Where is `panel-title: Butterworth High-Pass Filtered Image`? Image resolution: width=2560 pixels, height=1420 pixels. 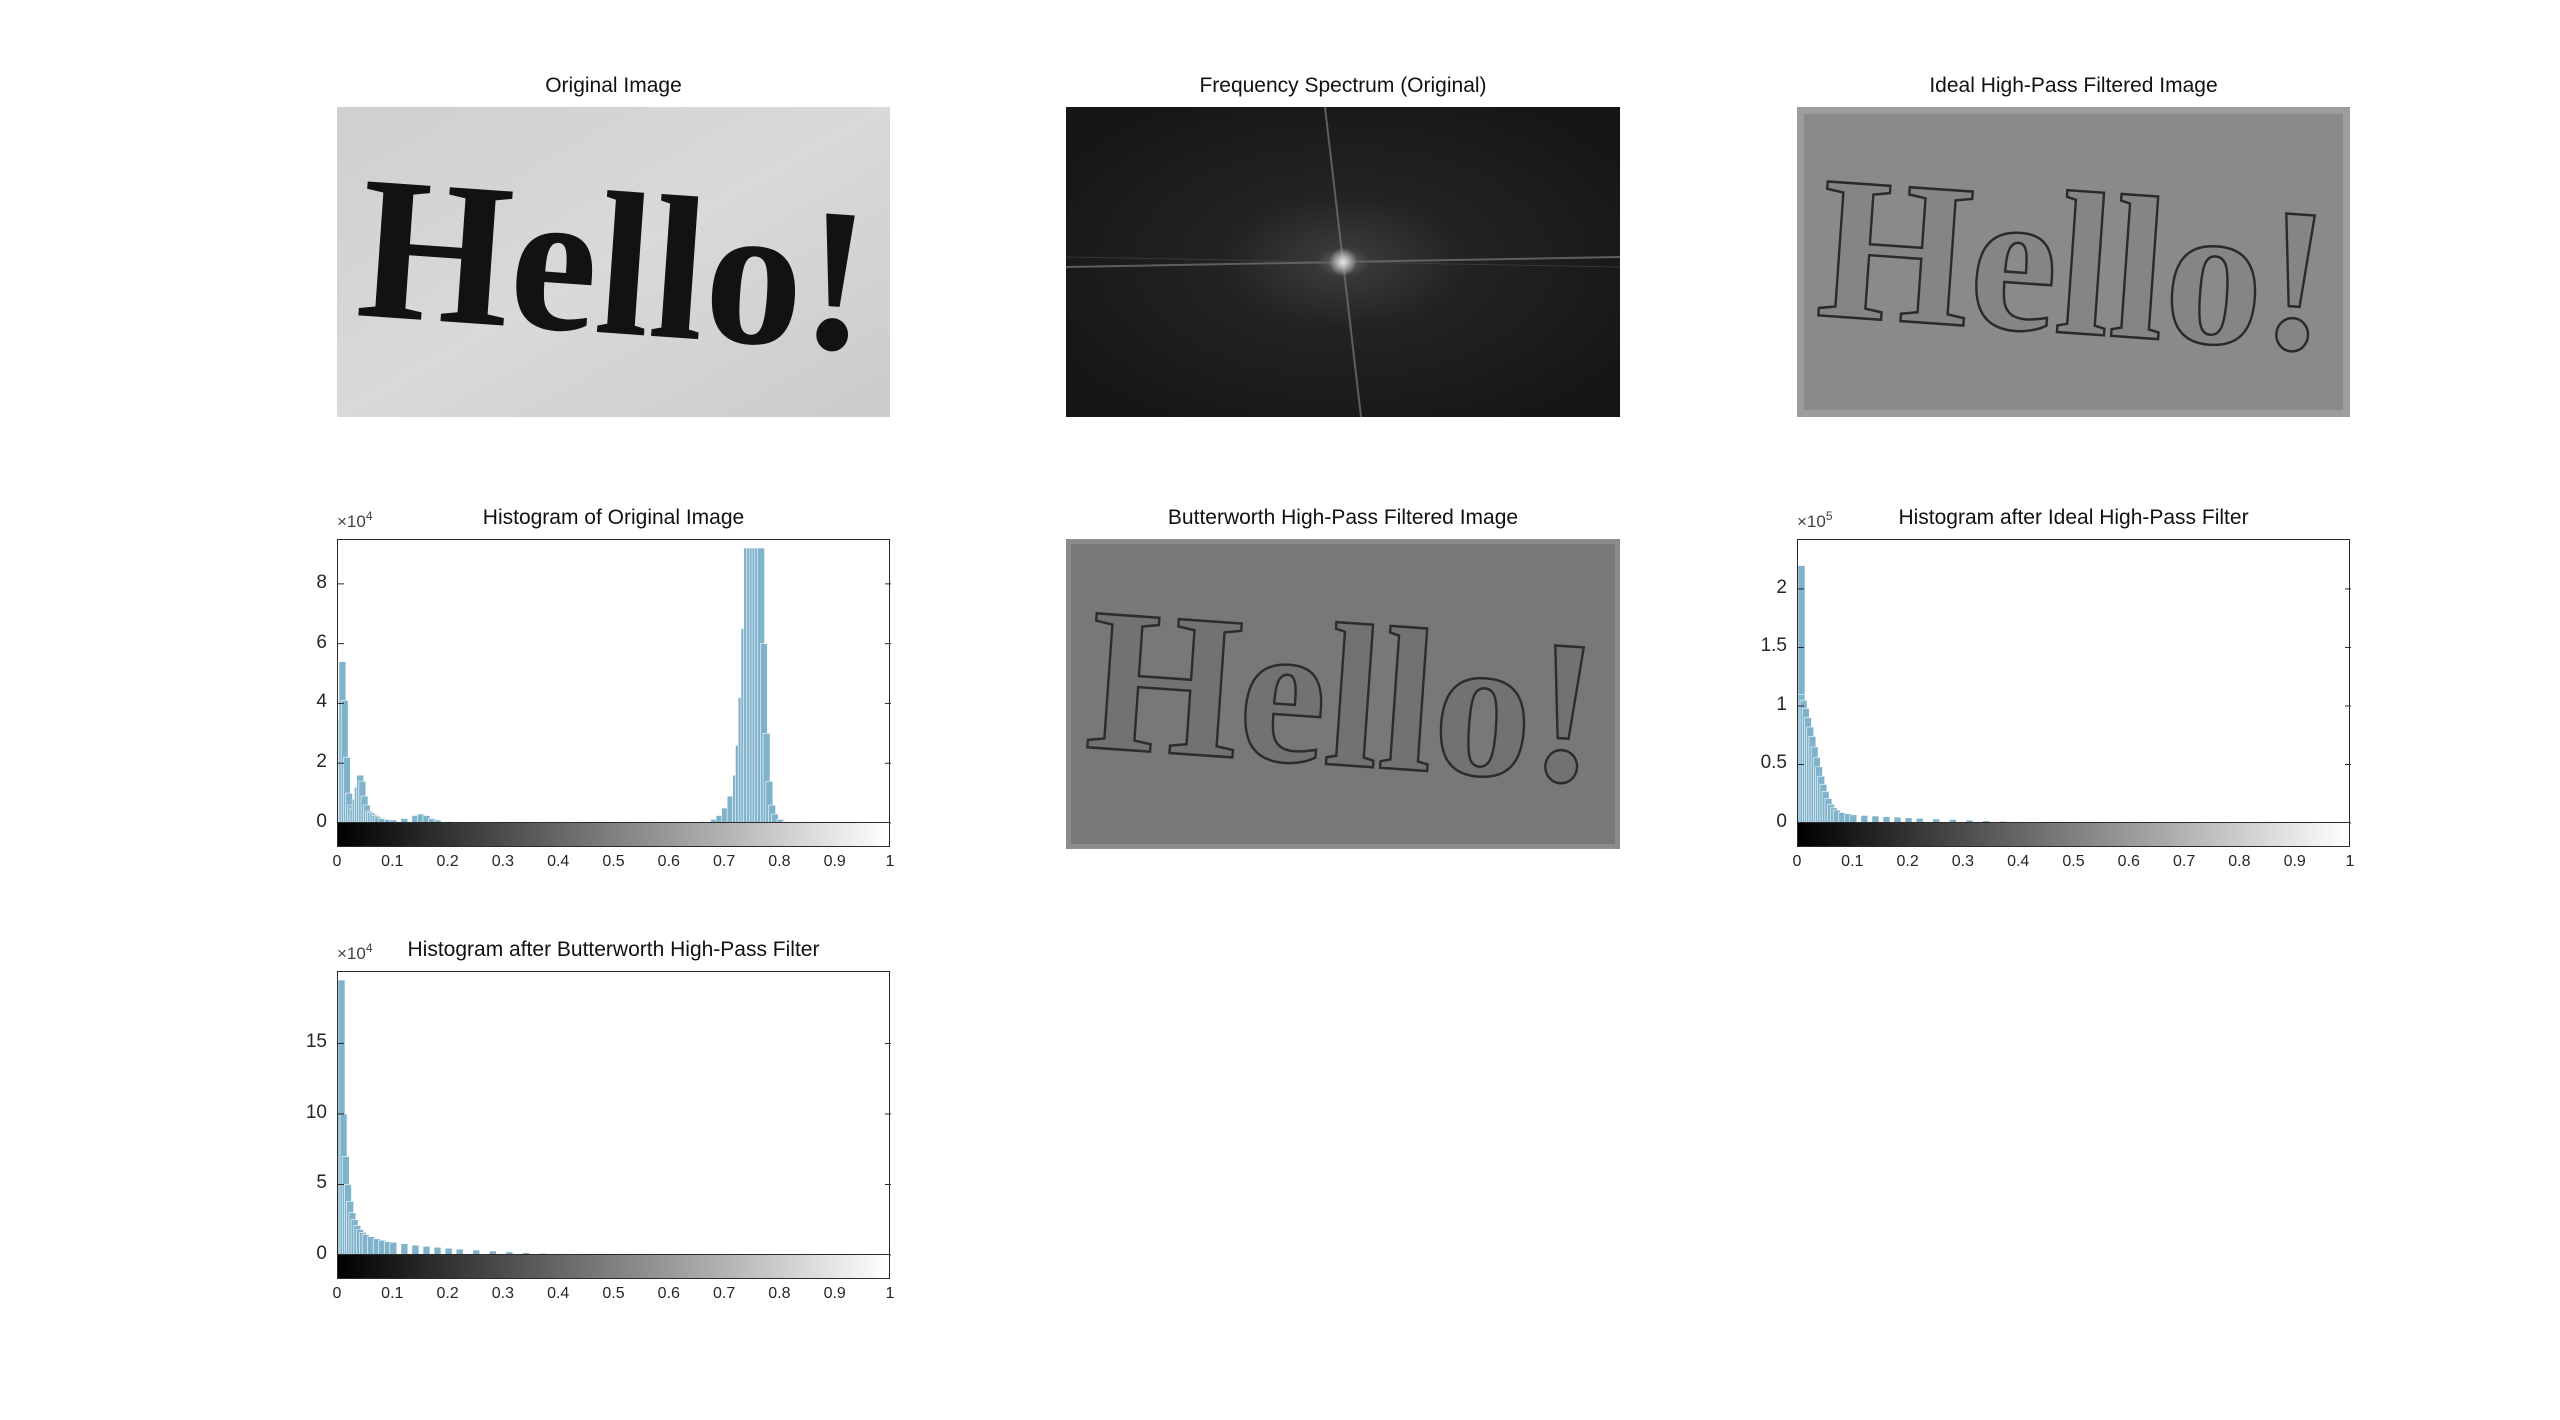
panel-title: Butterworth High-Pass Filtered Image is located at coordinates (1343, 517).